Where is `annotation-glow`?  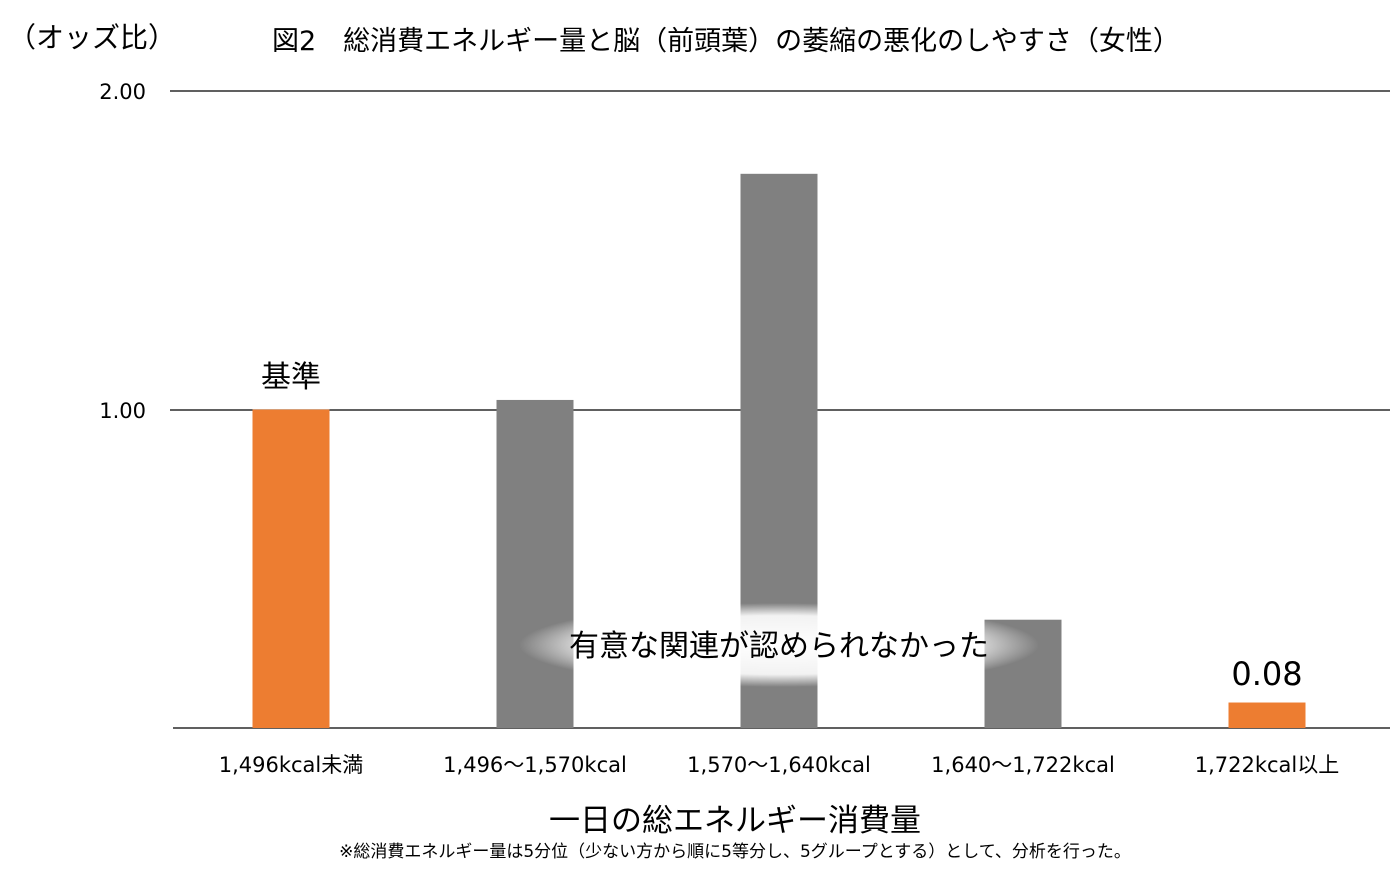 annotation-glow is located at coordinates (779, 645).